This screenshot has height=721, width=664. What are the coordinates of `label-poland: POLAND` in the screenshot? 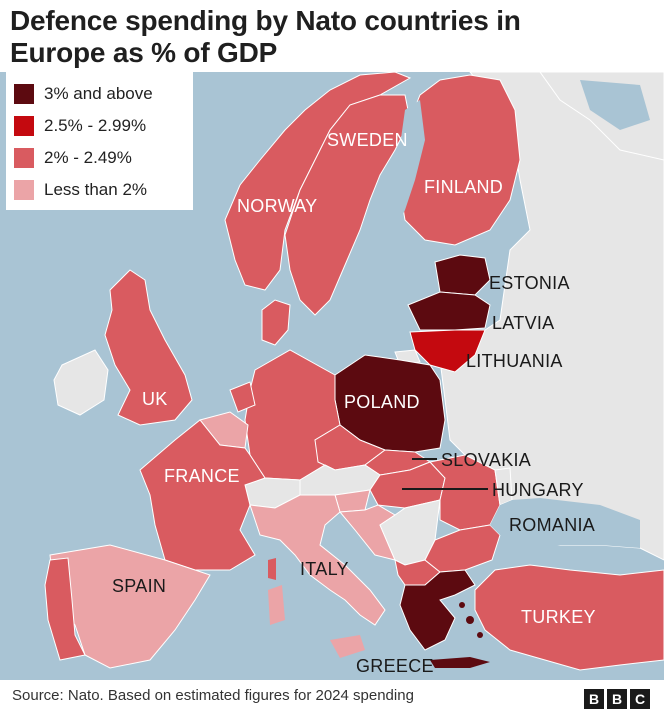 It's located at (382, 402).